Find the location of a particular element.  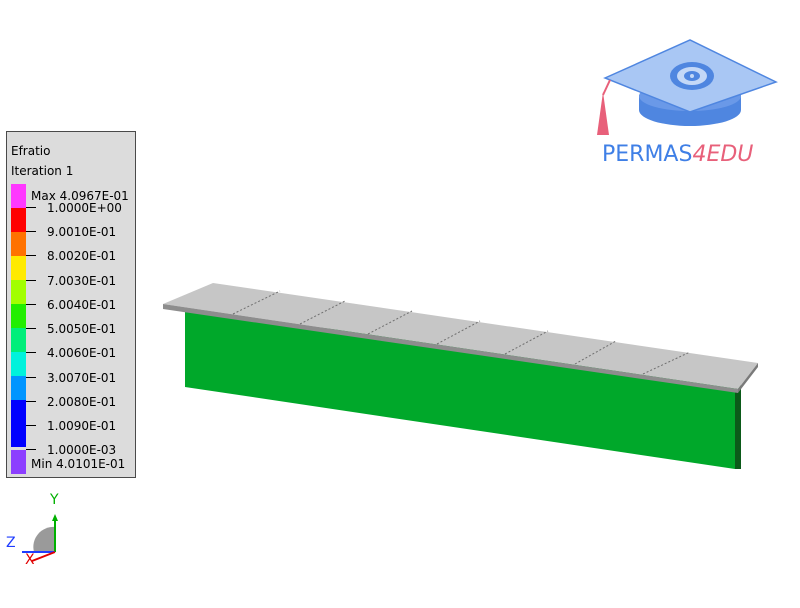

legend-level: 4.0060E-01 is located at coordinates (82, 353).